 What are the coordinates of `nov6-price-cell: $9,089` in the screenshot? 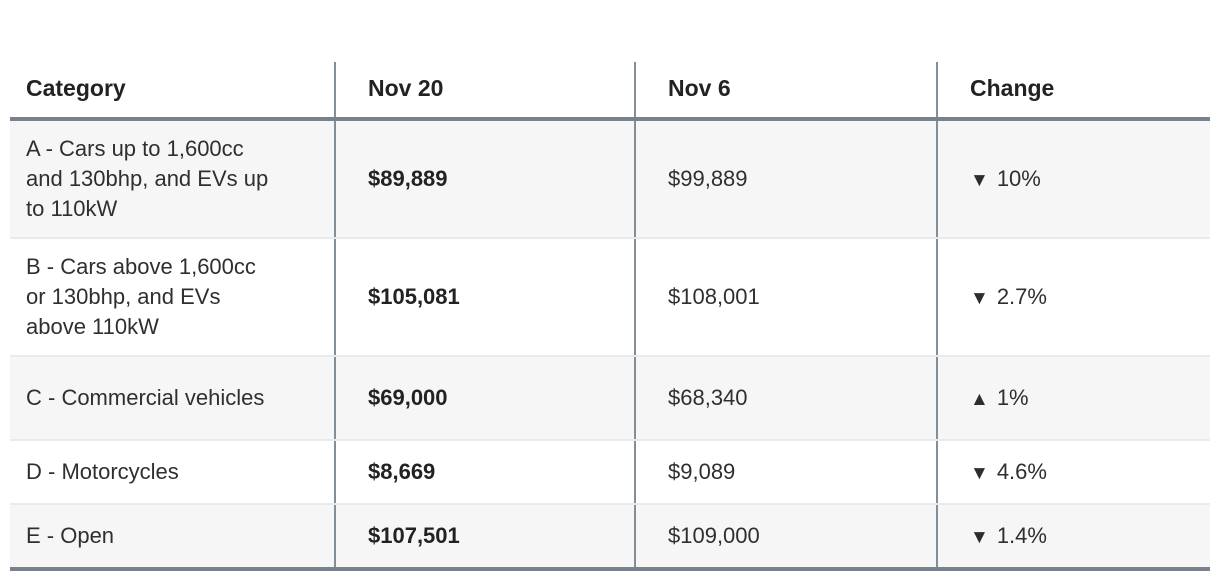 It's located at (785, 472).